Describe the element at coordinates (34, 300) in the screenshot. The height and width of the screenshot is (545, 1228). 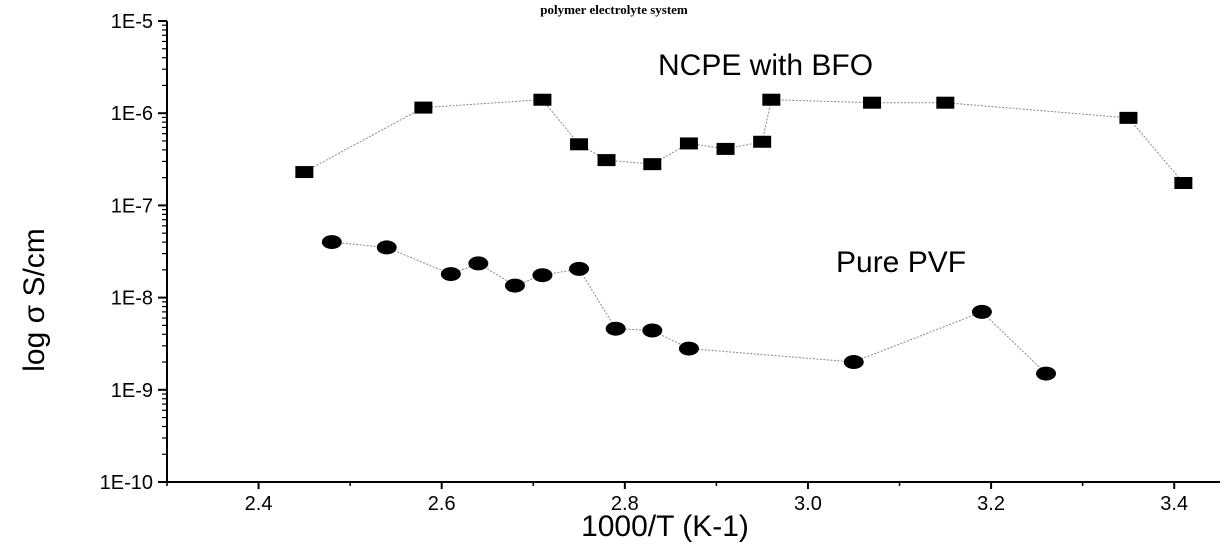
I see `y-axis-title: log σ S/cm` at that location.